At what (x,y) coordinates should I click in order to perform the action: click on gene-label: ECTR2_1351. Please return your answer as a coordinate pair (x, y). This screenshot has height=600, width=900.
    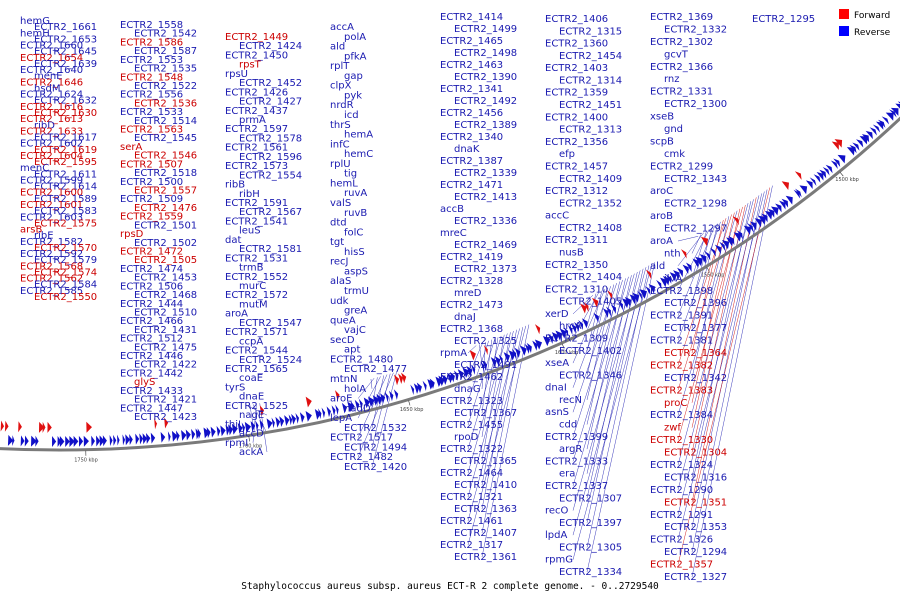
    Looking at the image, I should click on (695, 502).